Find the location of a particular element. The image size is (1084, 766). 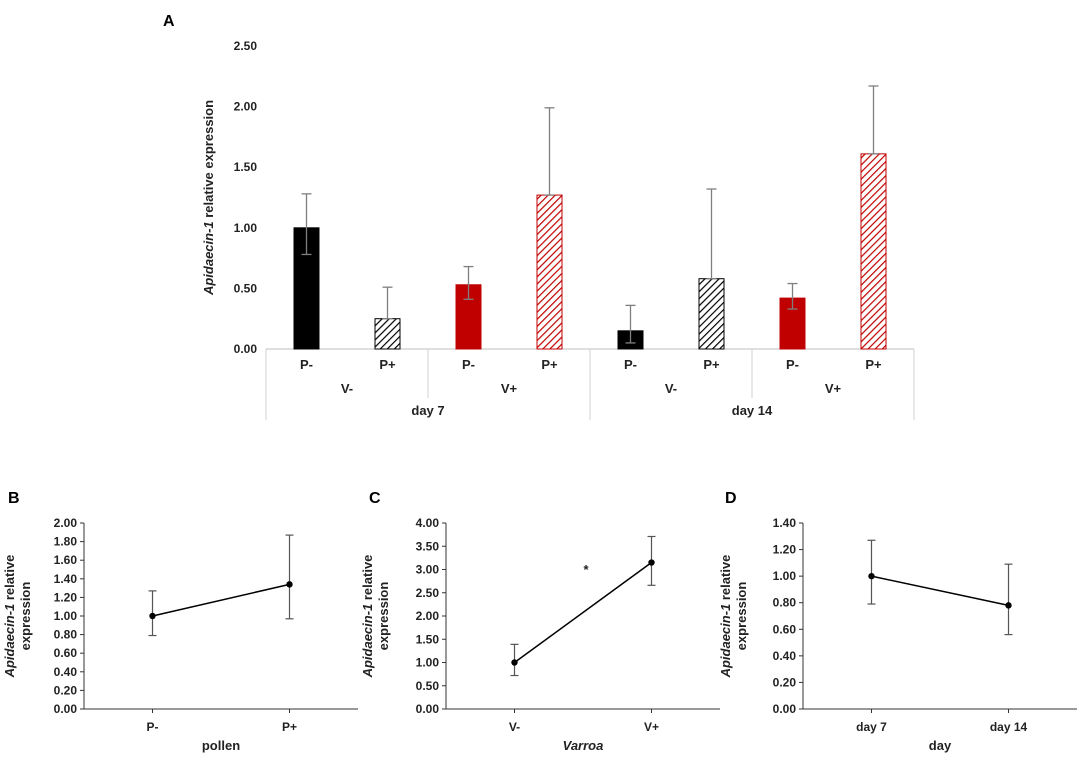

x-axis-title: day is located at coordinates (940, 745).